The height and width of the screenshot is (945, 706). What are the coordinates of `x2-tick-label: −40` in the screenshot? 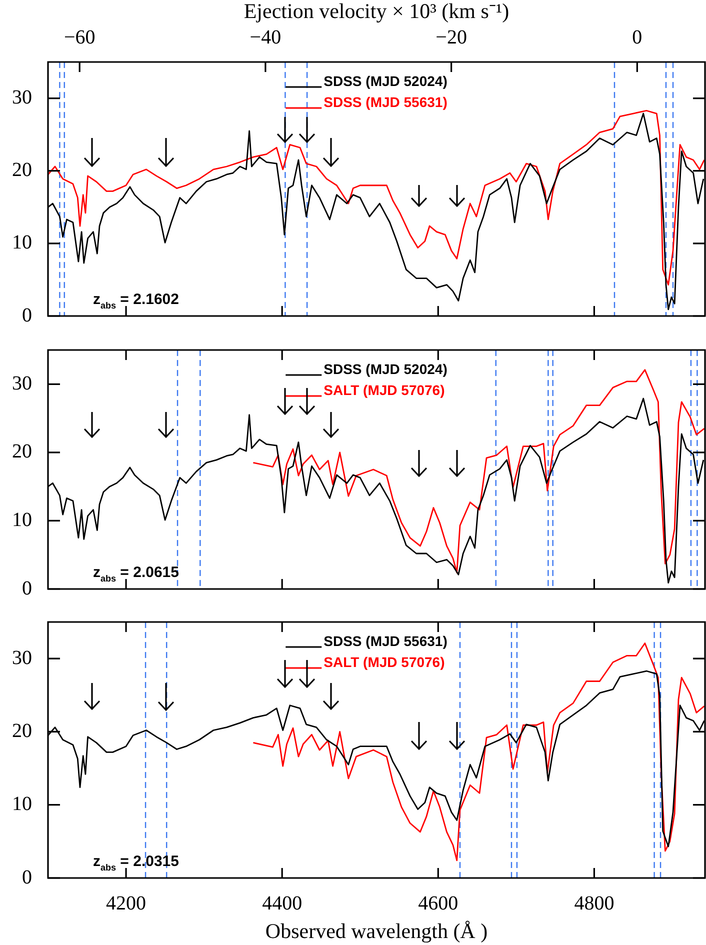 It's located at (266, 37).